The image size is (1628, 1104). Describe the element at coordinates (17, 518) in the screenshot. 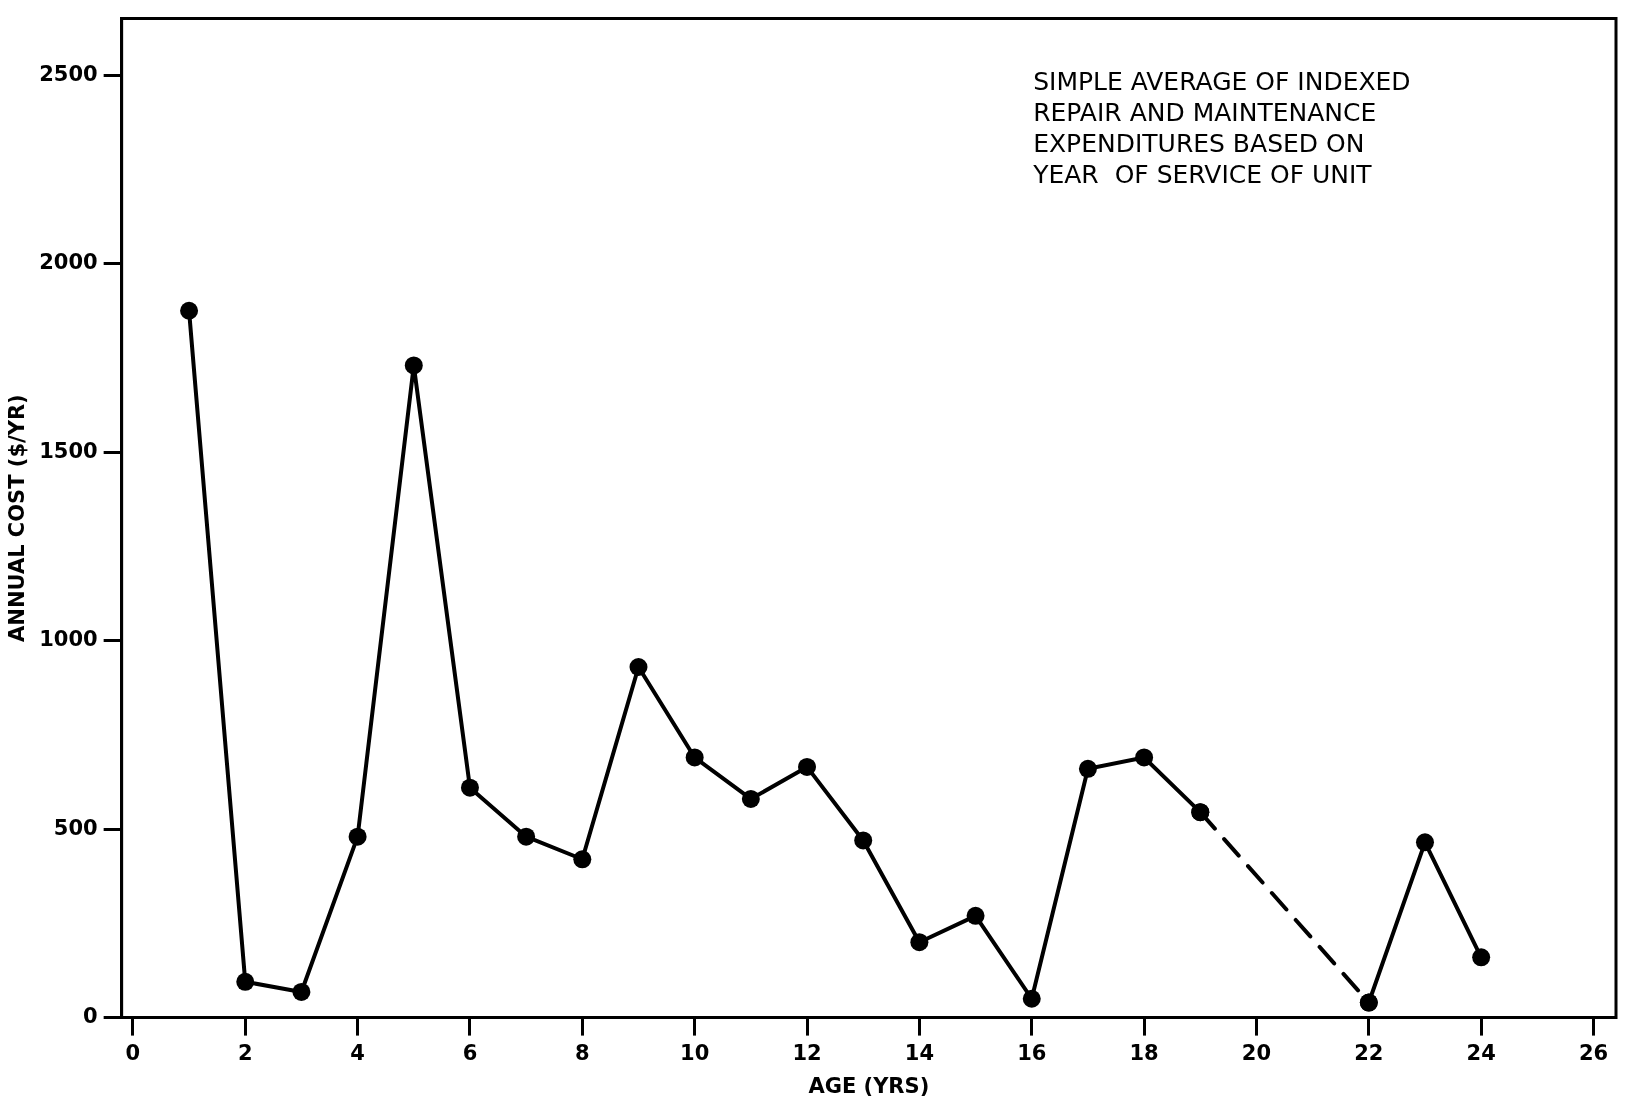

I see `y-axis-title: ANNUAL COST ($/YR)` at that location.